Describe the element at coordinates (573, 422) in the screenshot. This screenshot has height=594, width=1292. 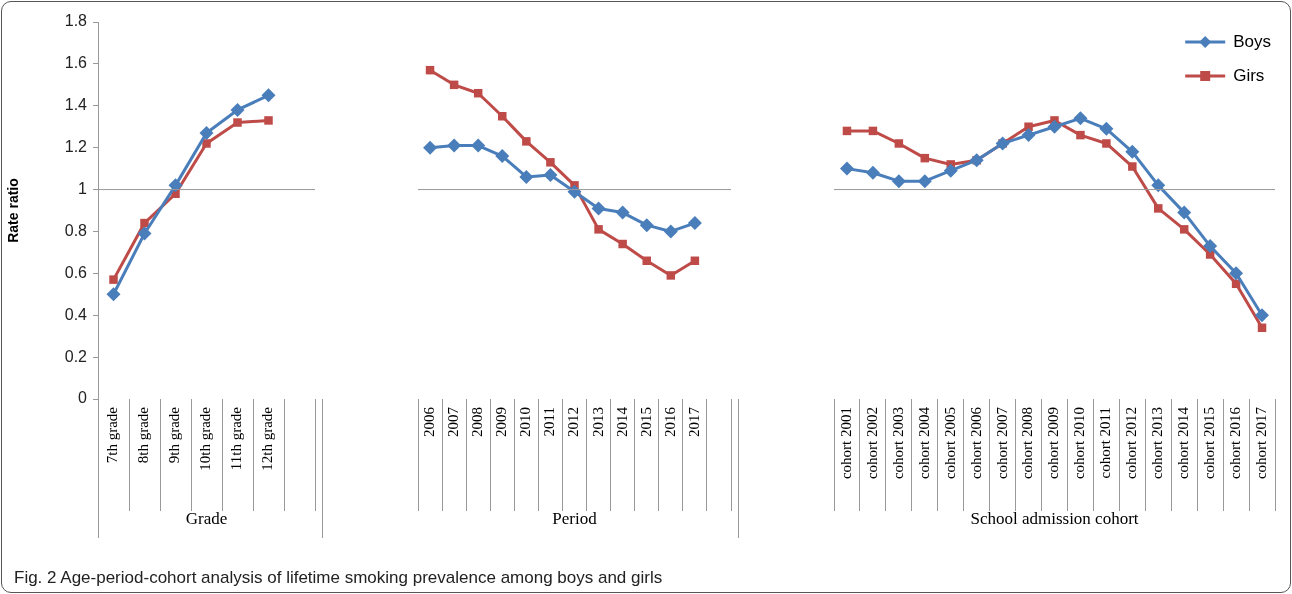
I see `x-tick-label: 2012` at that location.